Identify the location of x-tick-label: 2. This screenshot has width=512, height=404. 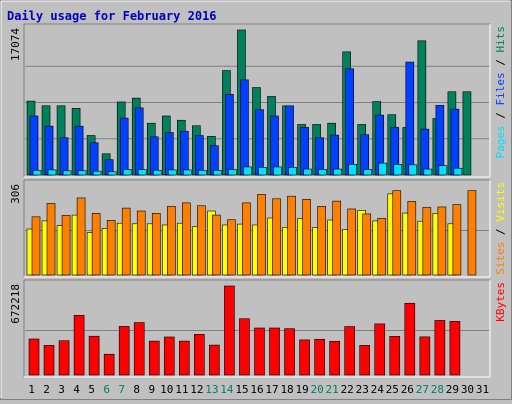
(46, 389).